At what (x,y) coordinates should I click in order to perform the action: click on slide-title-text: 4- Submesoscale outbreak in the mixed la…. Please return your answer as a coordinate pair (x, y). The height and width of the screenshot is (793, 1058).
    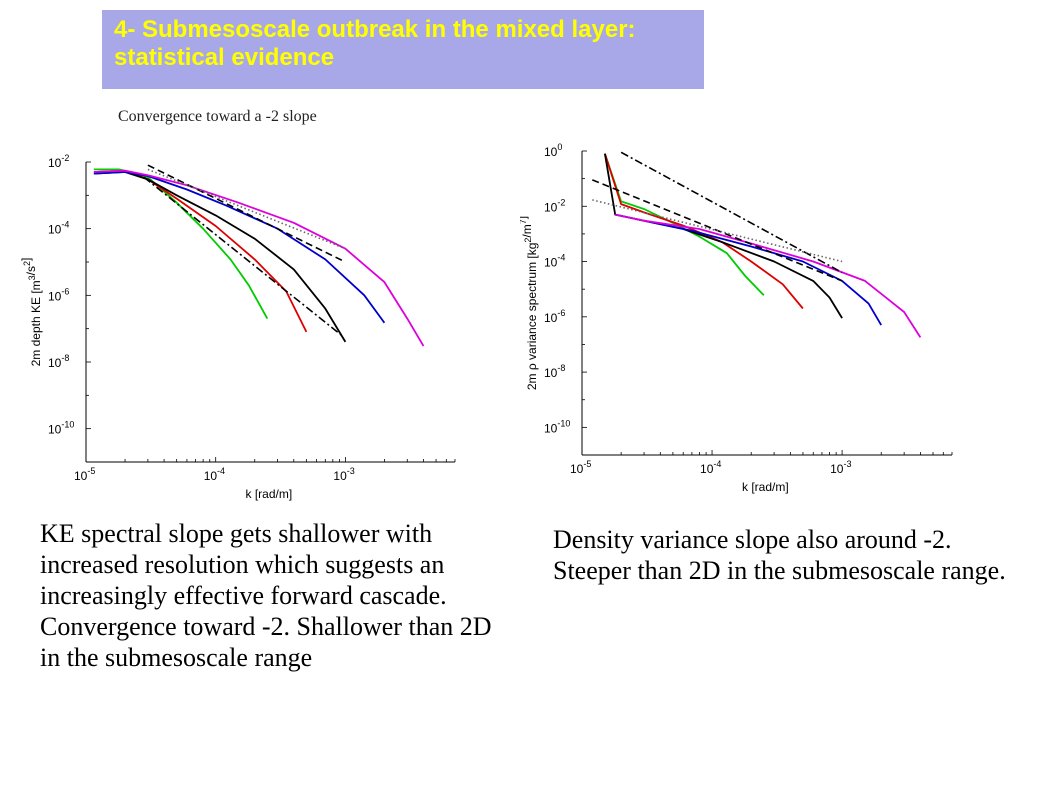
    Looking at the image, I should click on (375, 43).